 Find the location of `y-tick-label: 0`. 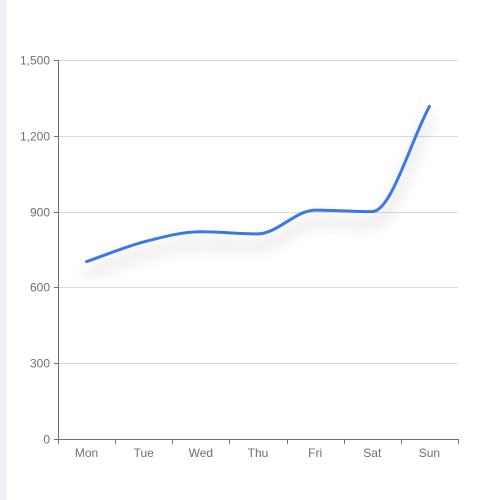

y-tick-label: 0 is located at coordinates (46, 440).